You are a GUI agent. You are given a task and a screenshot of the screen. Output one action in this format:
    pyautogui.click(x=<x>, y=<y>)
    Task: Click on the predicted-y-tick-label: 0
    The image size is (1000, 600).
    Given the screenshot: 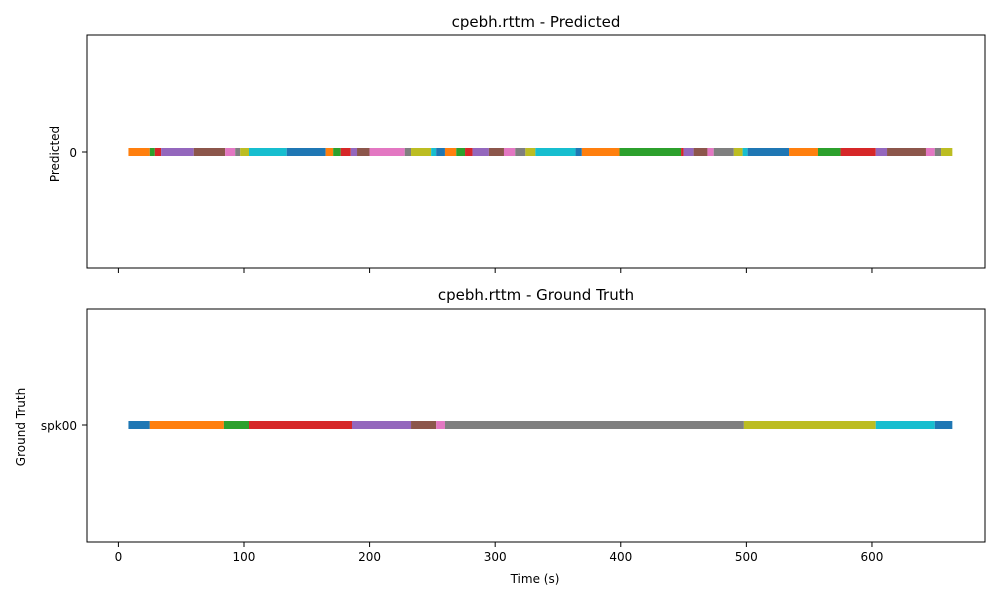 What is the action you would take?
    pyautogui.click(x=73, y=153)
    